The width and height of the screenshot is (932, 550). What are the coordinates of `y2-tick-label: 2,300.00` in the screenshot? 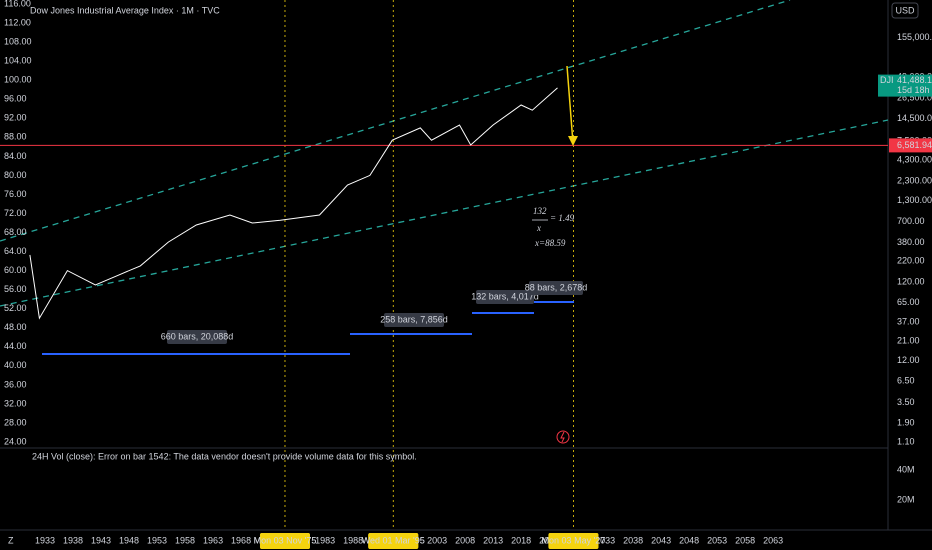 It's located at (914, 181).